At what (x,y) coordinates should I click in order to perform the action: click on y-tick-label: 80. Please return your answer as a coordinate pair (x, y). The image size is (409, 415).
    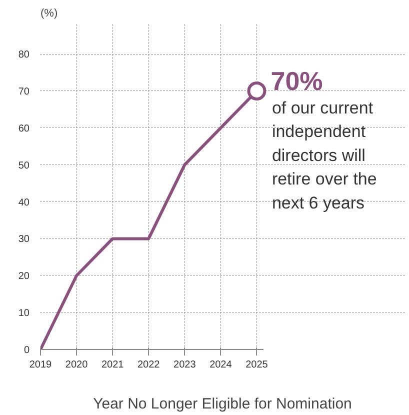
    Looking at the image, I should click on (24, 55).